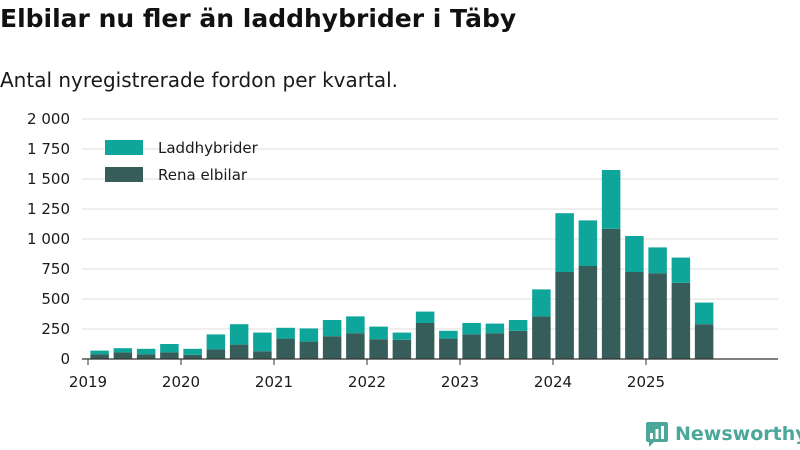 The height and width of the screenshot is (450, 800). What do you see at coordinates (48, 209) in the screenshot?
I see `y-tick-label: 1 250` at bounding box center [48, 209].